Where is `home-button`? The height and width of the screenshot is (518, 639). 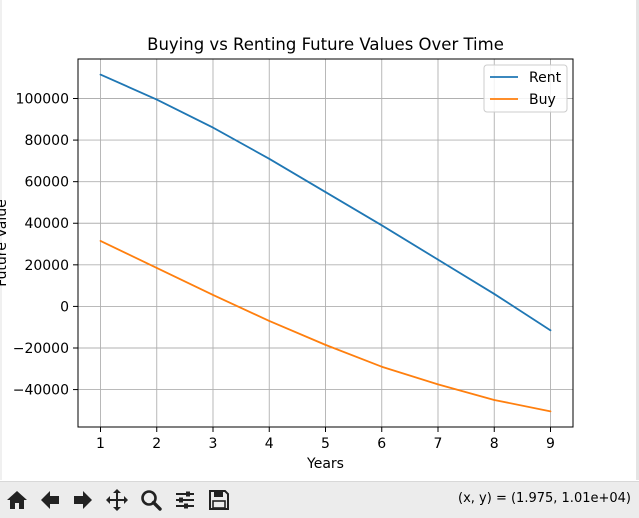 home-button is located at coordinates (17, 500).